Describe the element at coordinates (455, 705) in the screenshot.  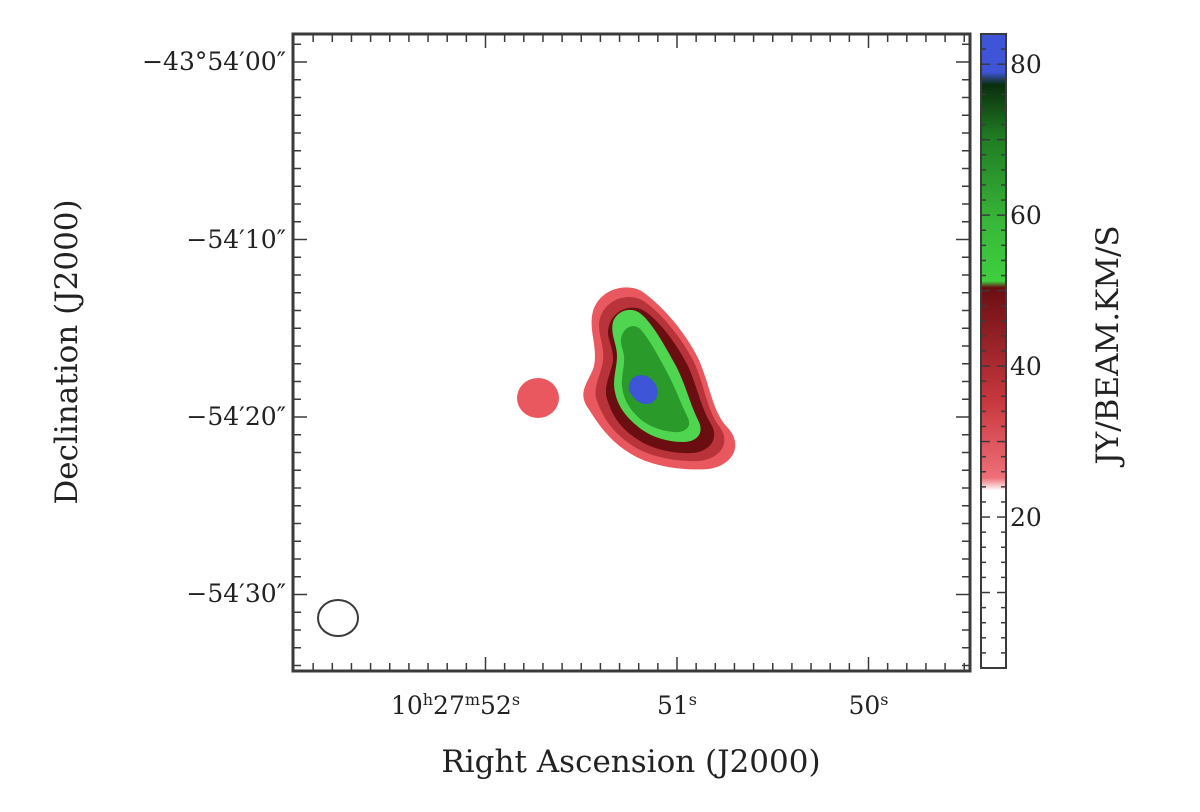
I see `x-tick-label-0: 10h27m52s` at that location.